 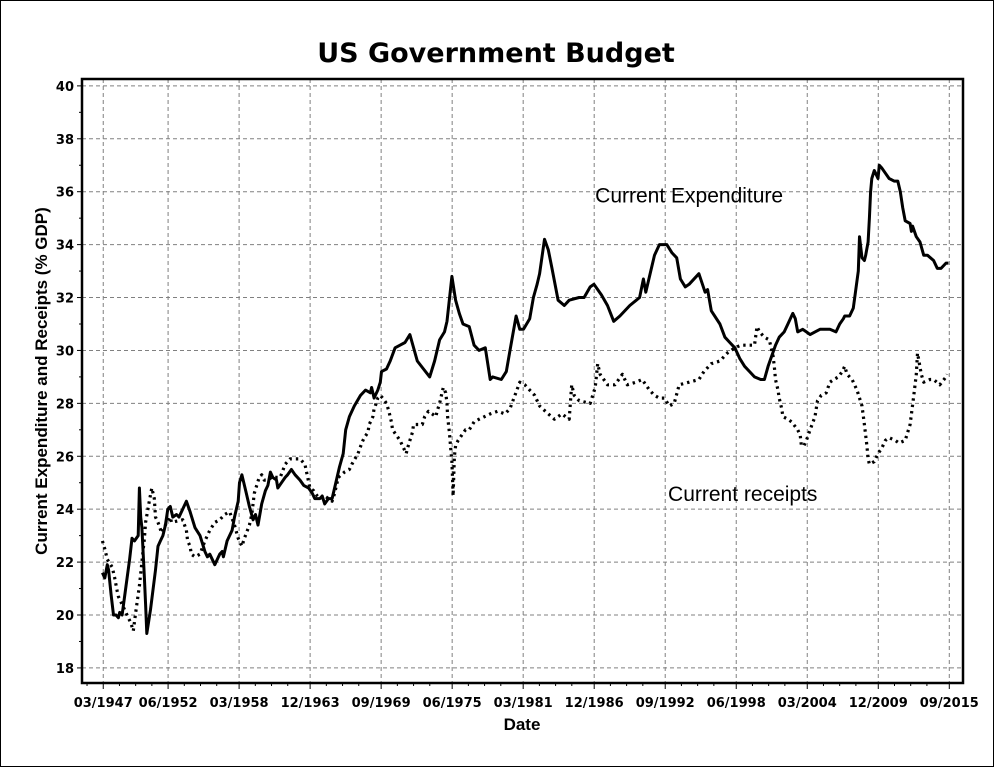 I want to click on x-tick-label: 09/1969, so click(x=381, y=703).